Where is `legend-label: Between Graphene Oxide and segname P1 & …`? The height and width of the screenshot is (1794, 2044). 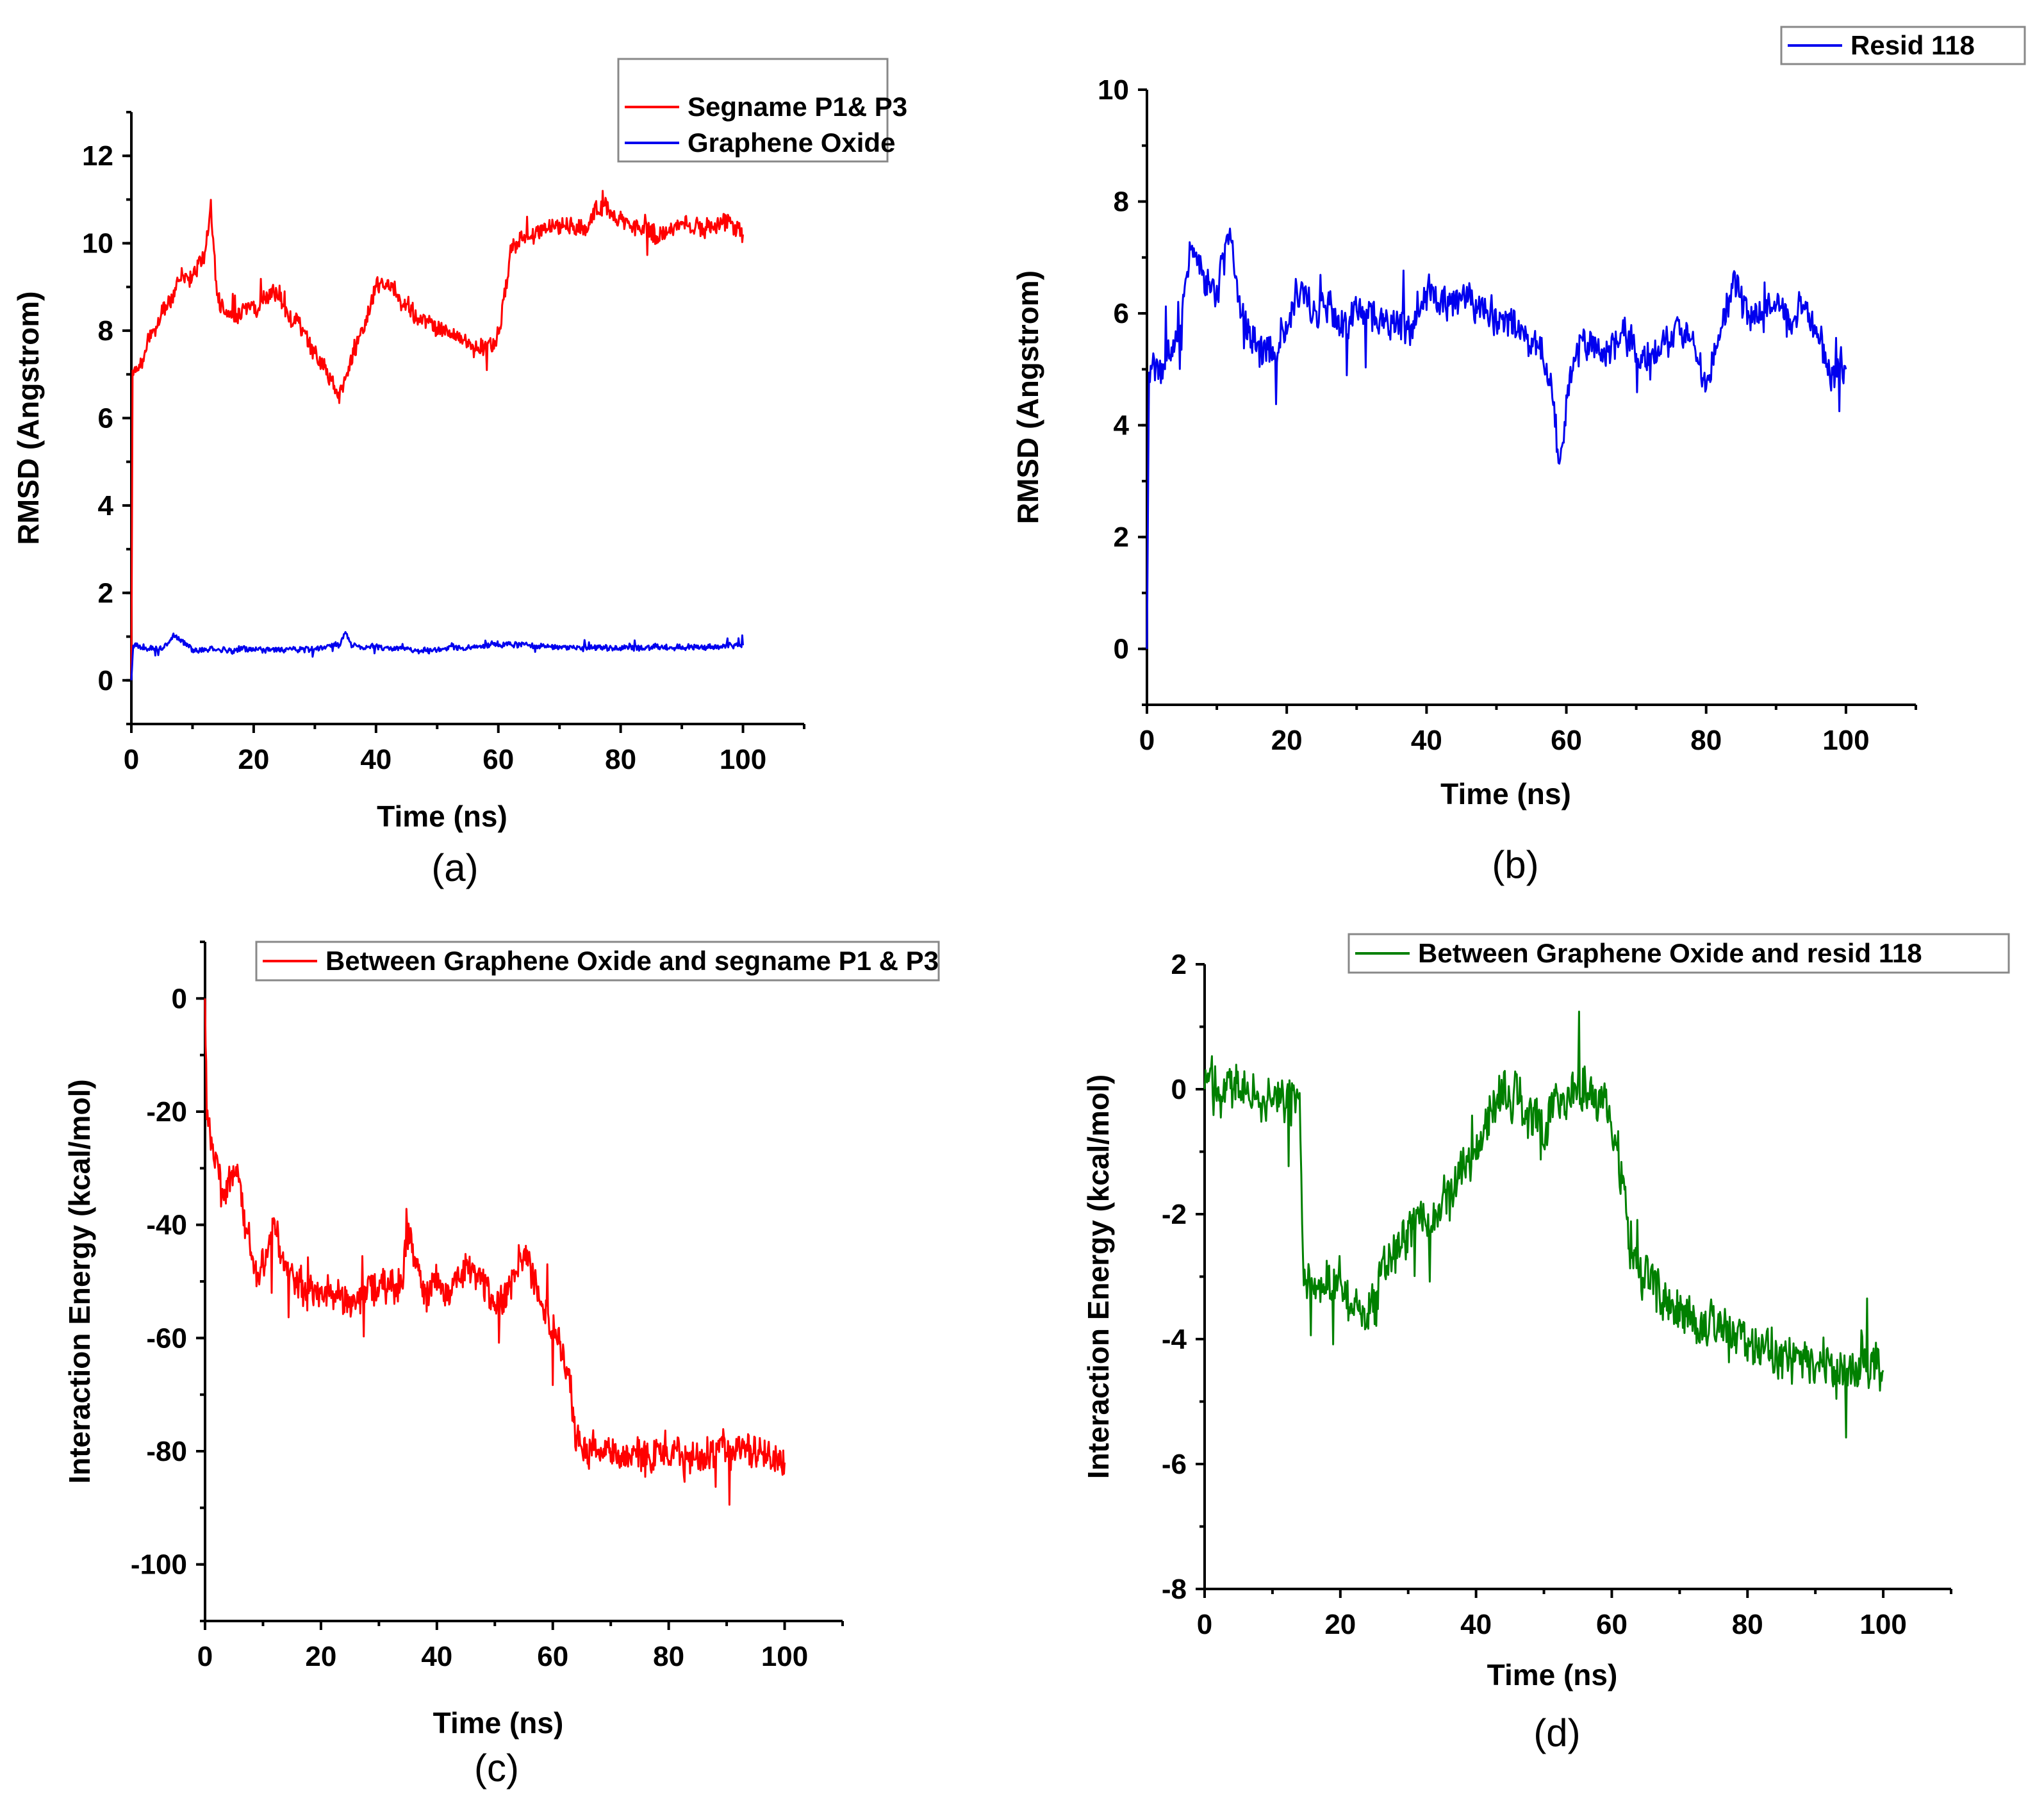 legend-label: Between Graphene Oxide and segname P1 & … is located at coordinates (632, 961).